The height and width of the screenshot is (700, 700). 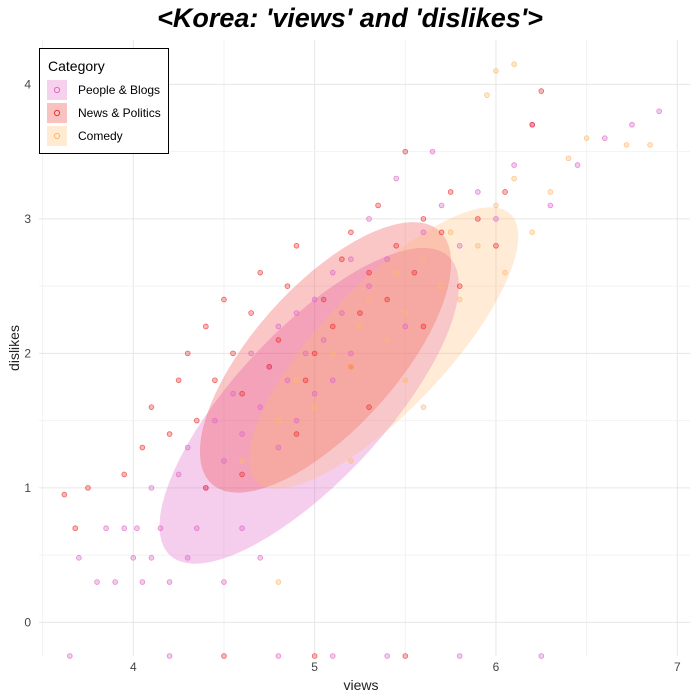 What do you see at coordinates (57, 90) in the screenshot?
I see `legend-key-people-blogs` at bounding box center [57, 90].